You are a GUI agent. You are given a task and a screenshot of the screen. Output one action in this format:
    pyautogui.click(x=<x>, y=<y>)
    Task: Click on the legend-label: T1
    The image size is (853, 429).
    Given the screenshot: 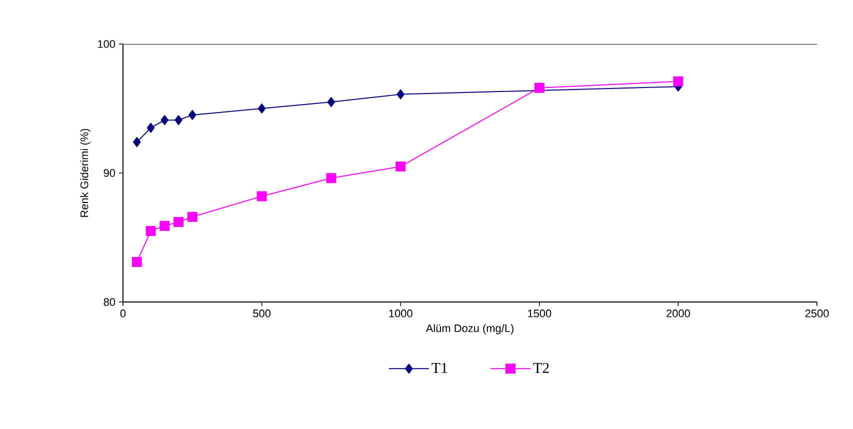 What is the action you would take?
    pyautogui.click(x=440, y=367)
    